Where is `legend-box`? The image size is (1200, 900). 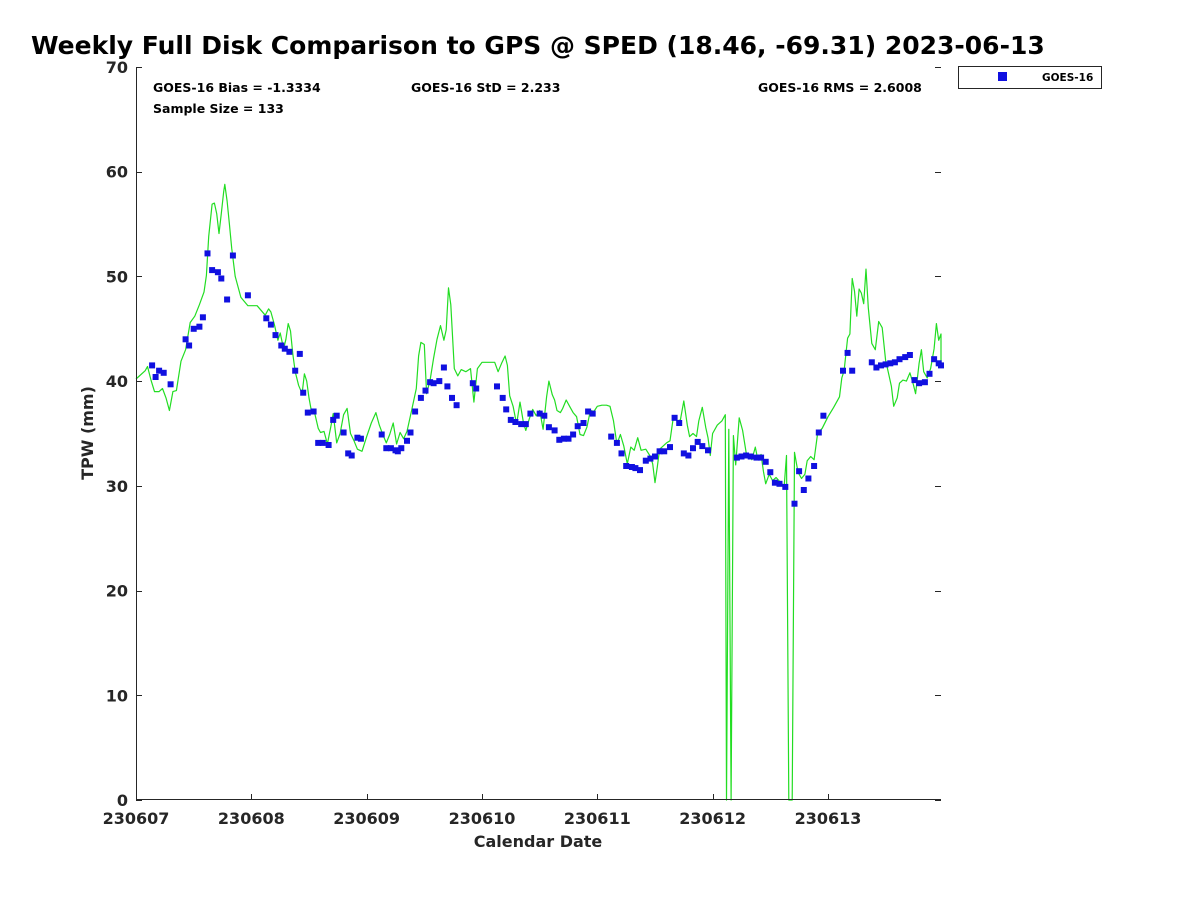 legend-box is located at coordinates (1030, 77).